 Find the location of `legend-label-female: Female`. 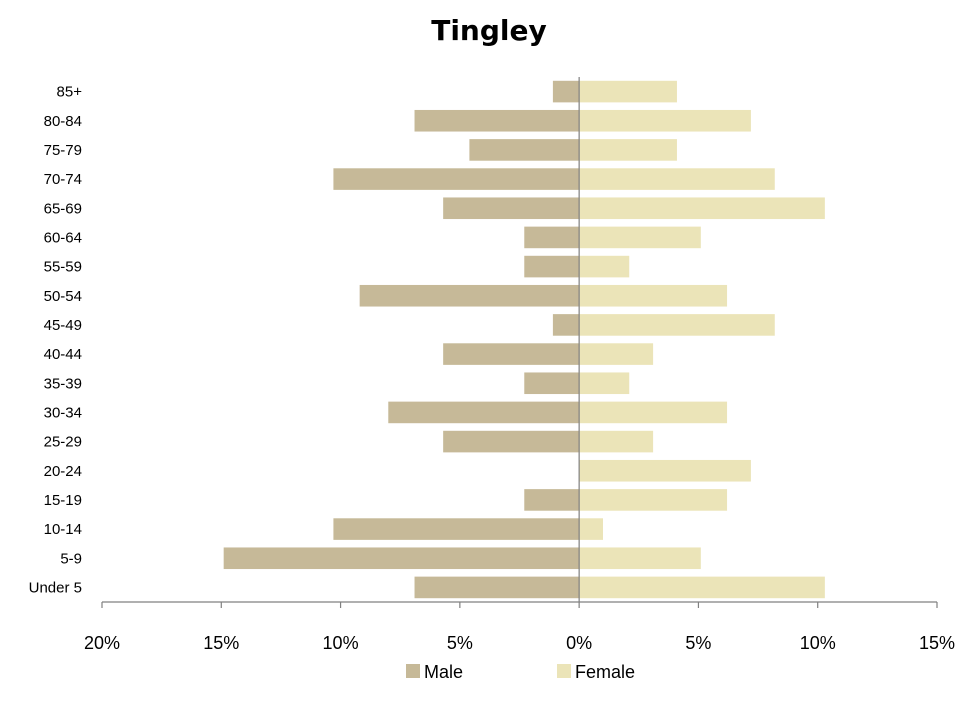

legend-label-female: Female is located at coordinates (605, 672).